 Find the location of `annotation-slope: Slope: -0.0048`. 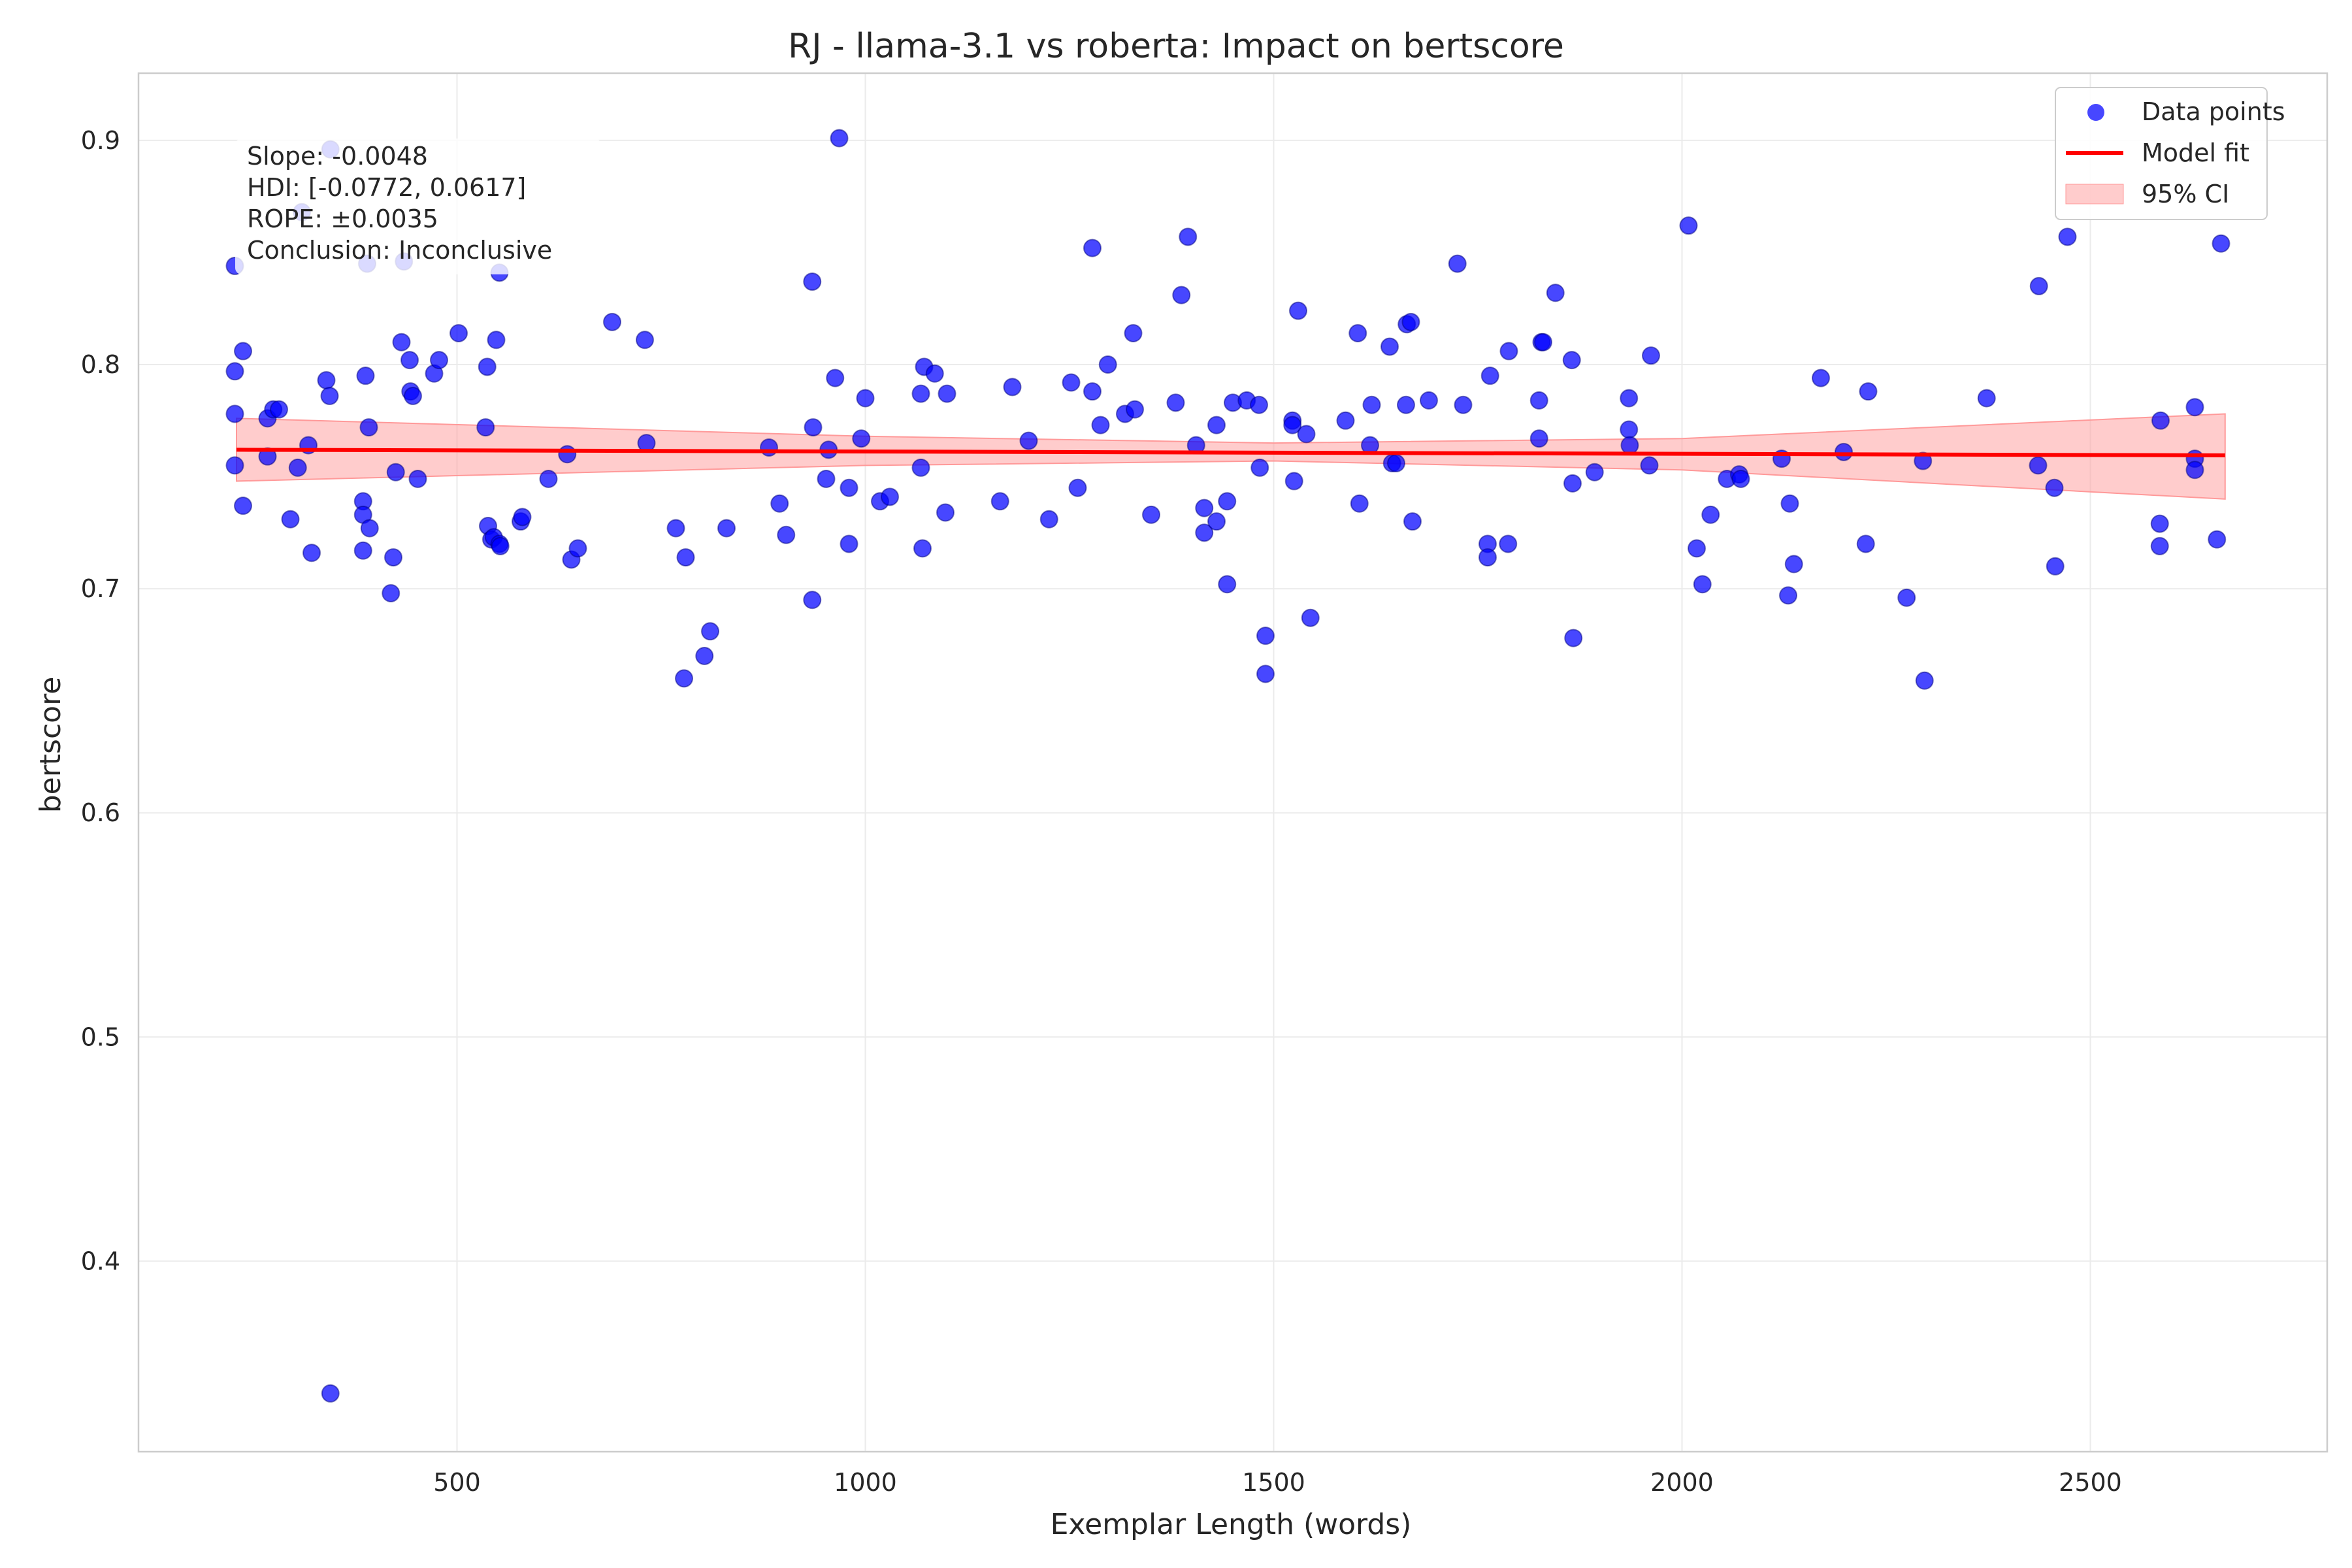

annotation-slope: Slope: -0.0048 is located at coordinates (337, 156).